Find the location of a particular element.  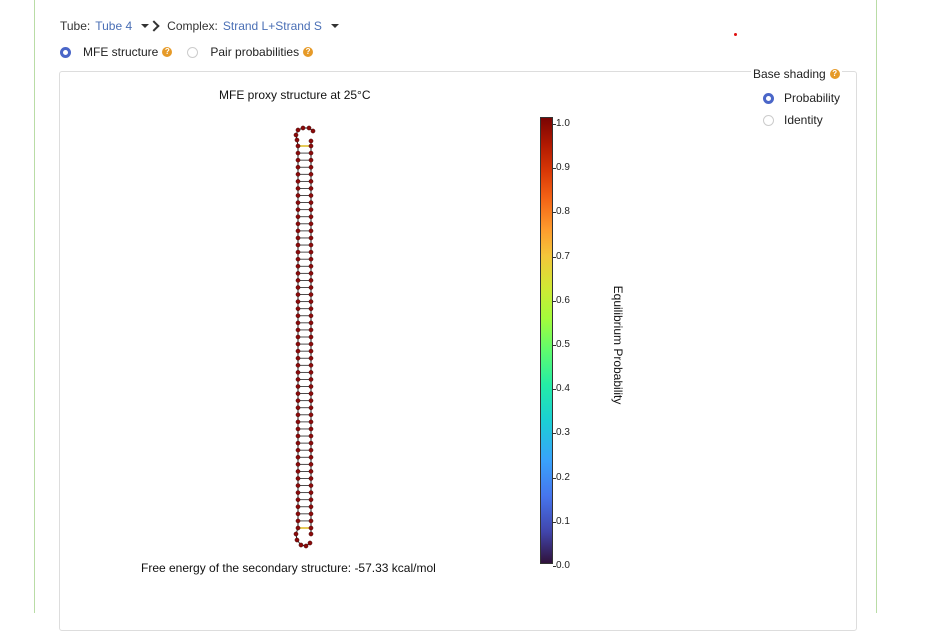

colorbar-tick-label: 0.0 is located at coordinates (563, 565).